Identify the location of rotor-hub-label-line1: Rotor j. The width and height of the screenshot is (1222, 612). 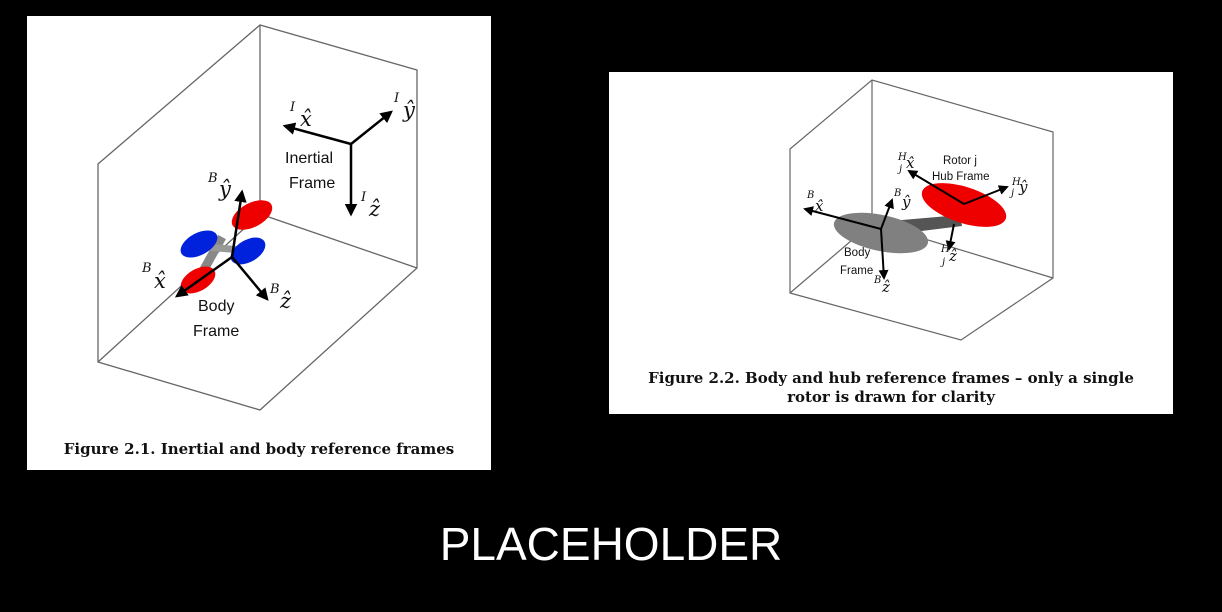
(960, 161).